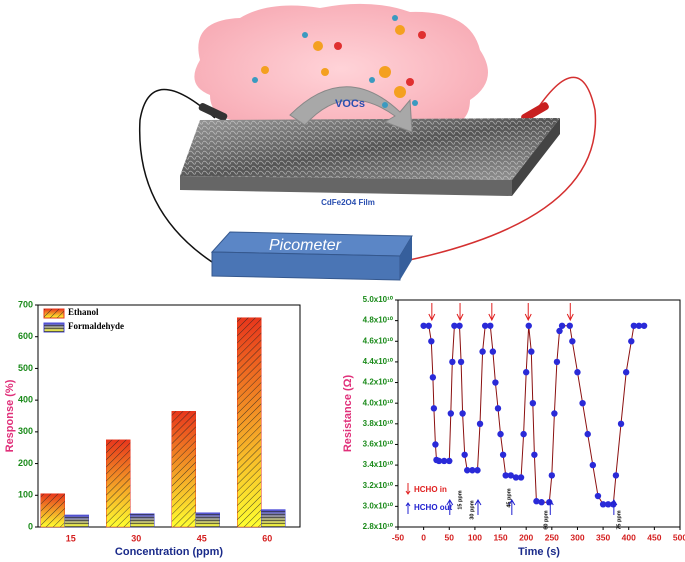 The image size is (685, 562). Describe the element at coordinates (25, 368) in the screenshot. I see `y-tick-label: 500` at that location.